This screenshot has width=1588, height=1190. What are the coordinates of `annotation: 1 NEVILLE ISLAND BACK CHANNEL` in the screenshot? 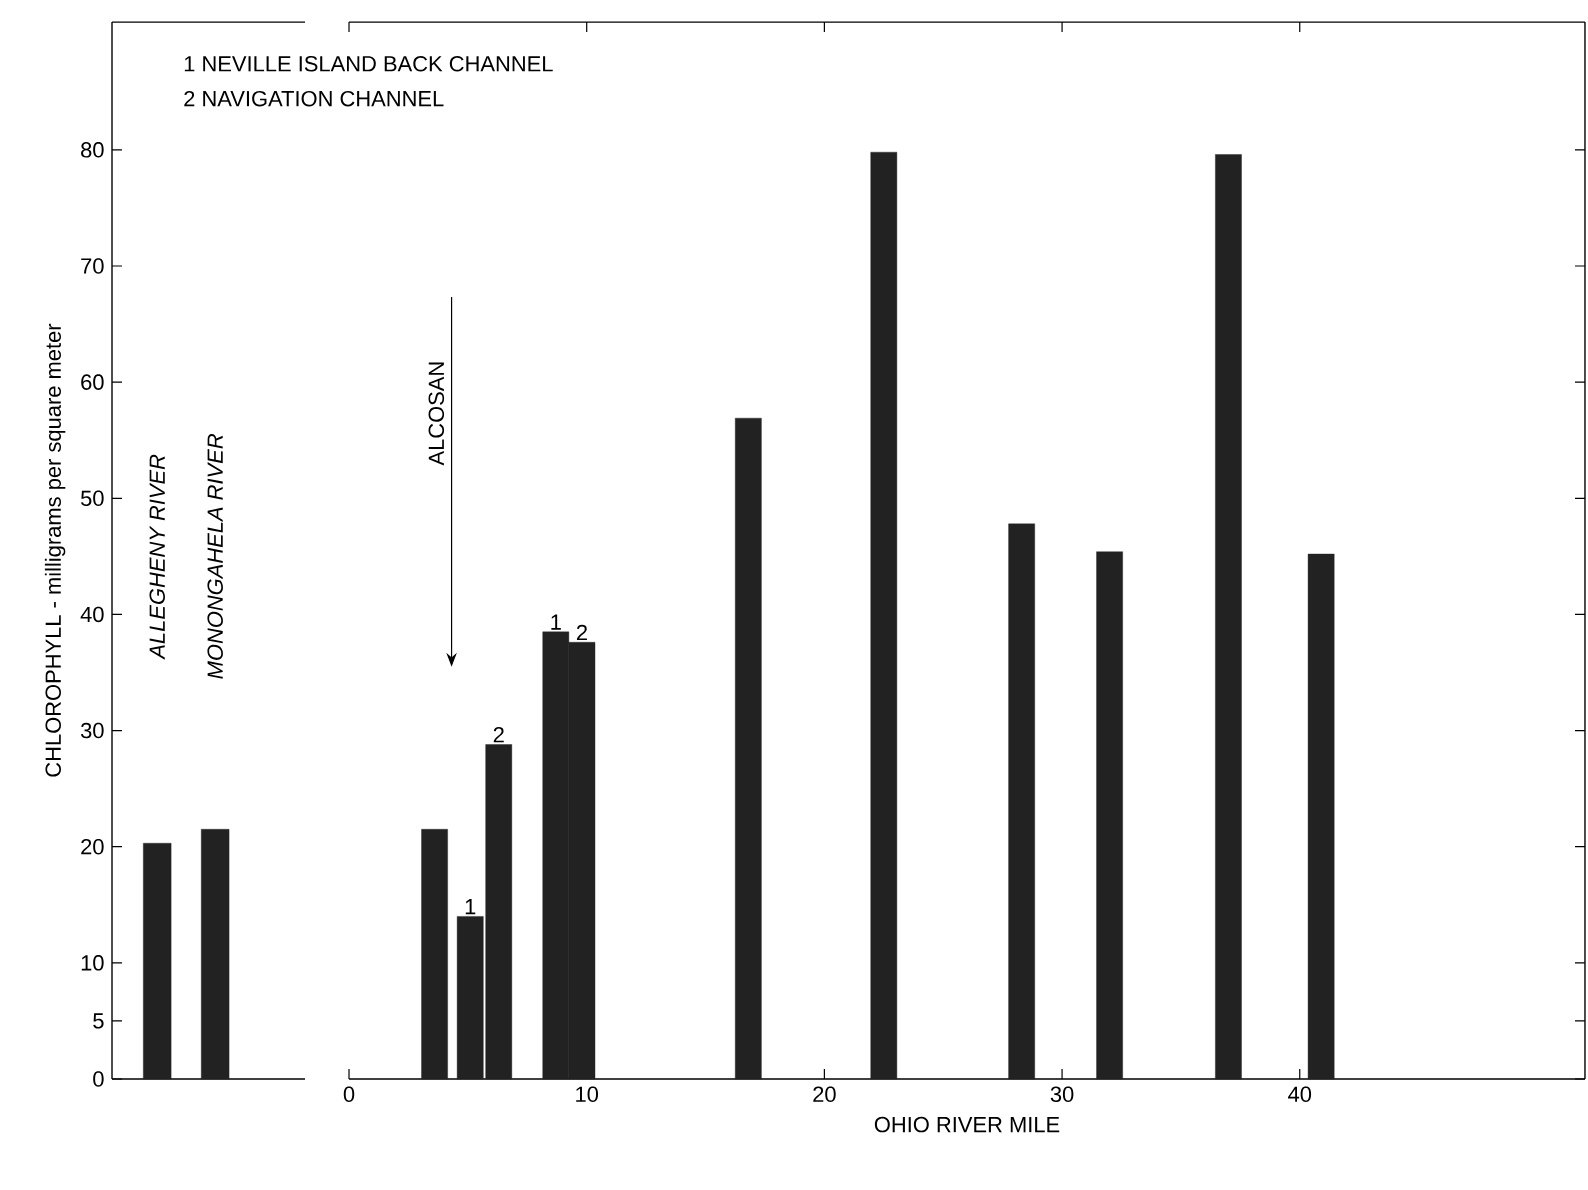 It's located at (368, 64).